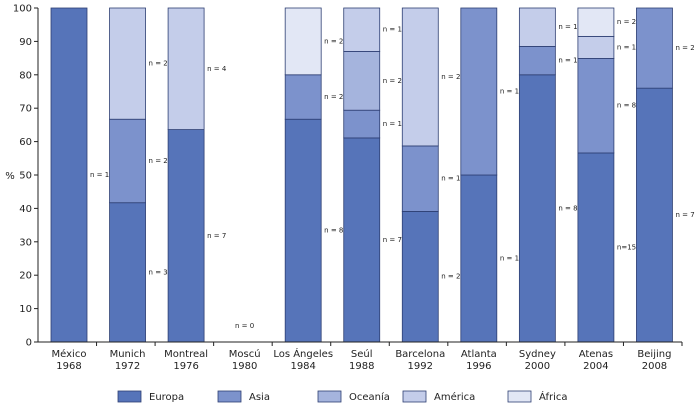 Image resolution: width=700 pixels, height=417 pixels. Describe the element at coordinates (29, 343) in the screenshot. I see `y-tick-label: 0` at that location.